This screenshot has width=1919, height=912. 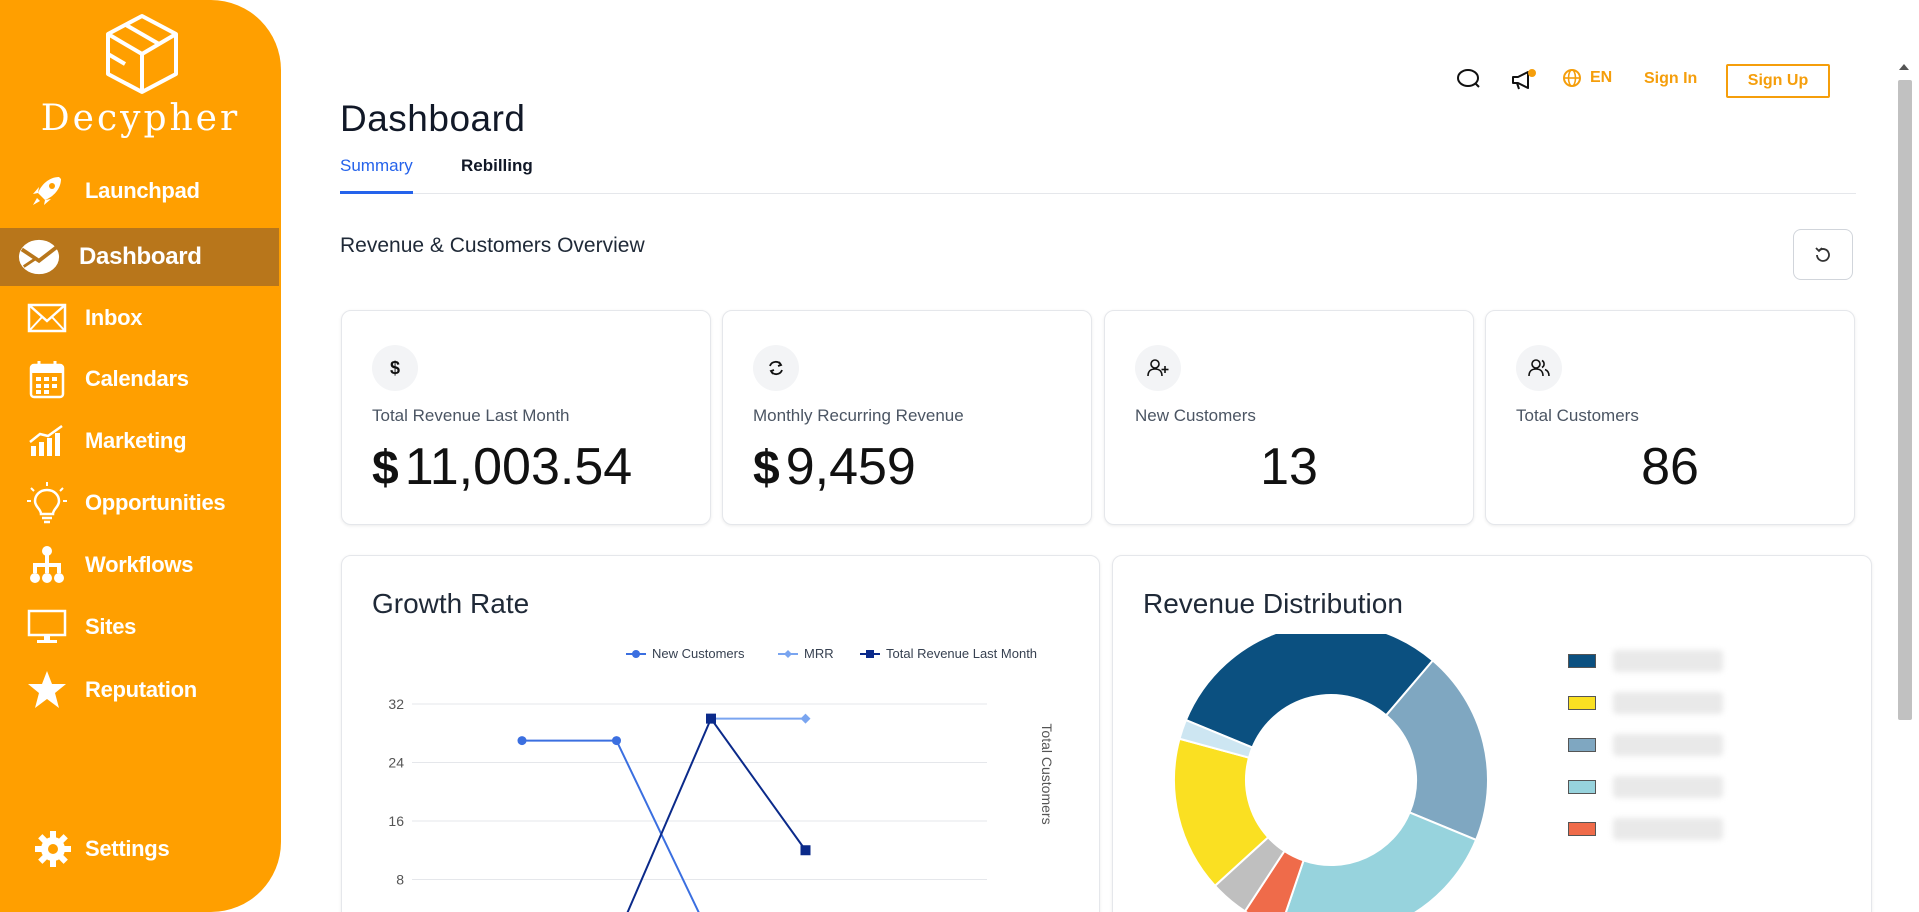 What do you see at coordinates (497, 165) in the screenshot?
I see `tab-rebilling: Rebilling` at bounding box center [497, 165].